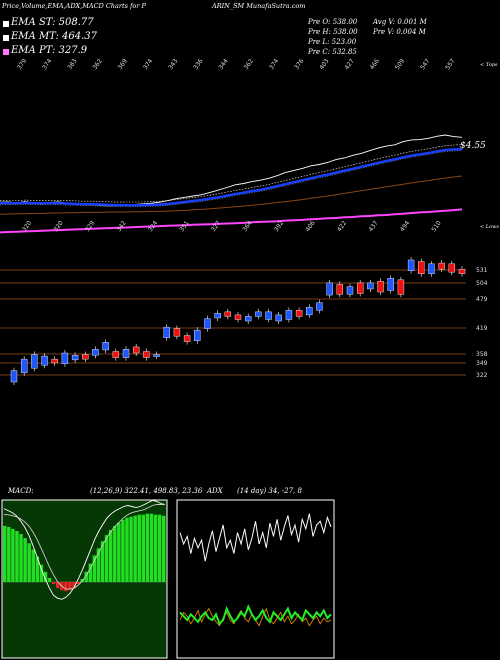  I want to click on lows-label: 327, so click(216, 227).